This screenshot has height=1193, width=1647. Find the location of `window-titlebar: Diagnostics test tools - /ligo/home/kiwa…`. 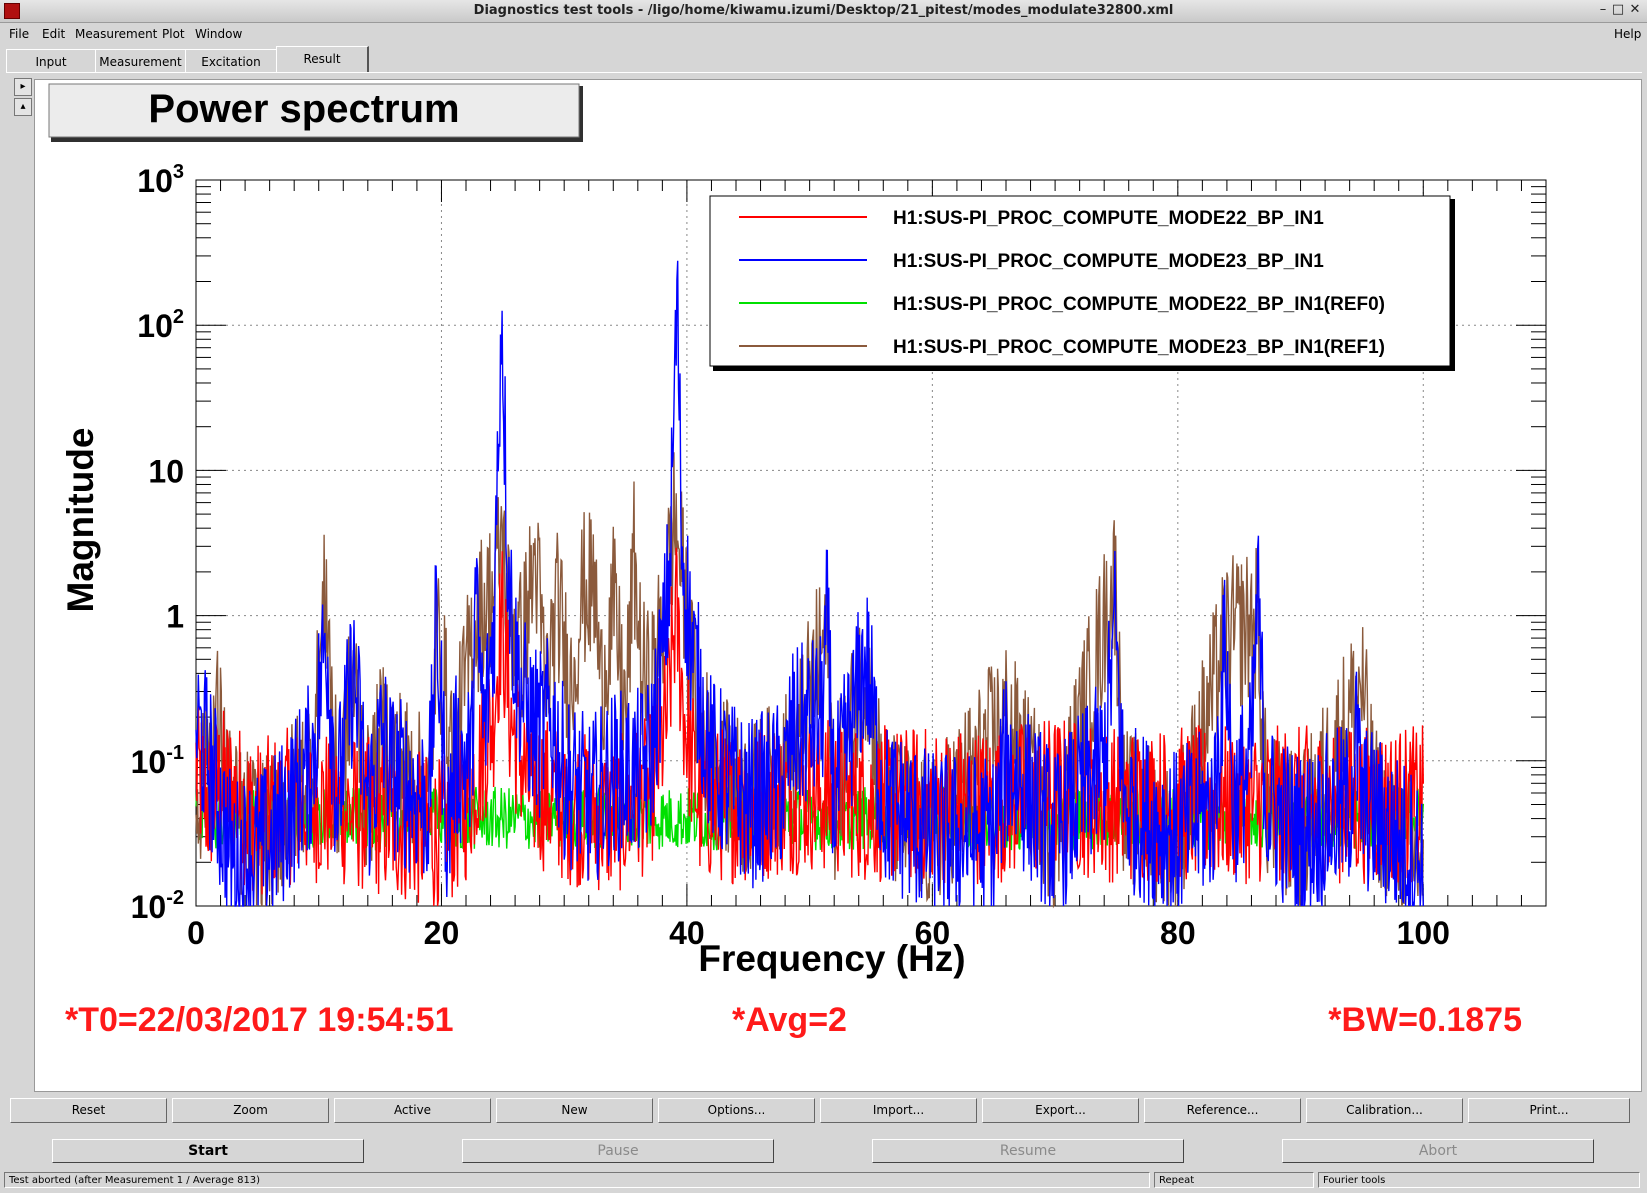

window-titlebar: Diagnostics test tools - /ligo/home/kiwa… is located at coordinates (823, 11).